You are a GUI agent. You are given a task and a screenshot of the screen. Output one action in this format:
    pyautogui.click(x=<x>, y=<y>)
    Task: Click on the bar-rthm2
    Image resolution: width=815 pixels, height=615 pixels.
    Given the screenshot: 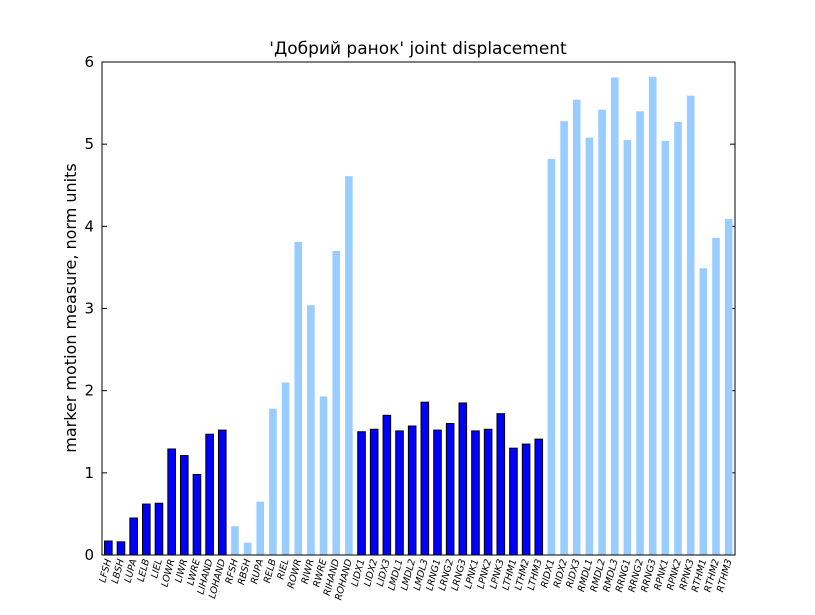 What is the action you would take?
    pyautogui.click(x=716, y=396)
    